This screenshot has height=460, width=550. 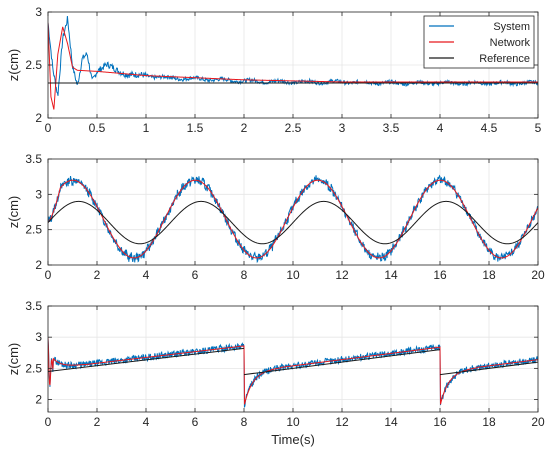 I want to click on series-network-line, so click(x=293, y=371).